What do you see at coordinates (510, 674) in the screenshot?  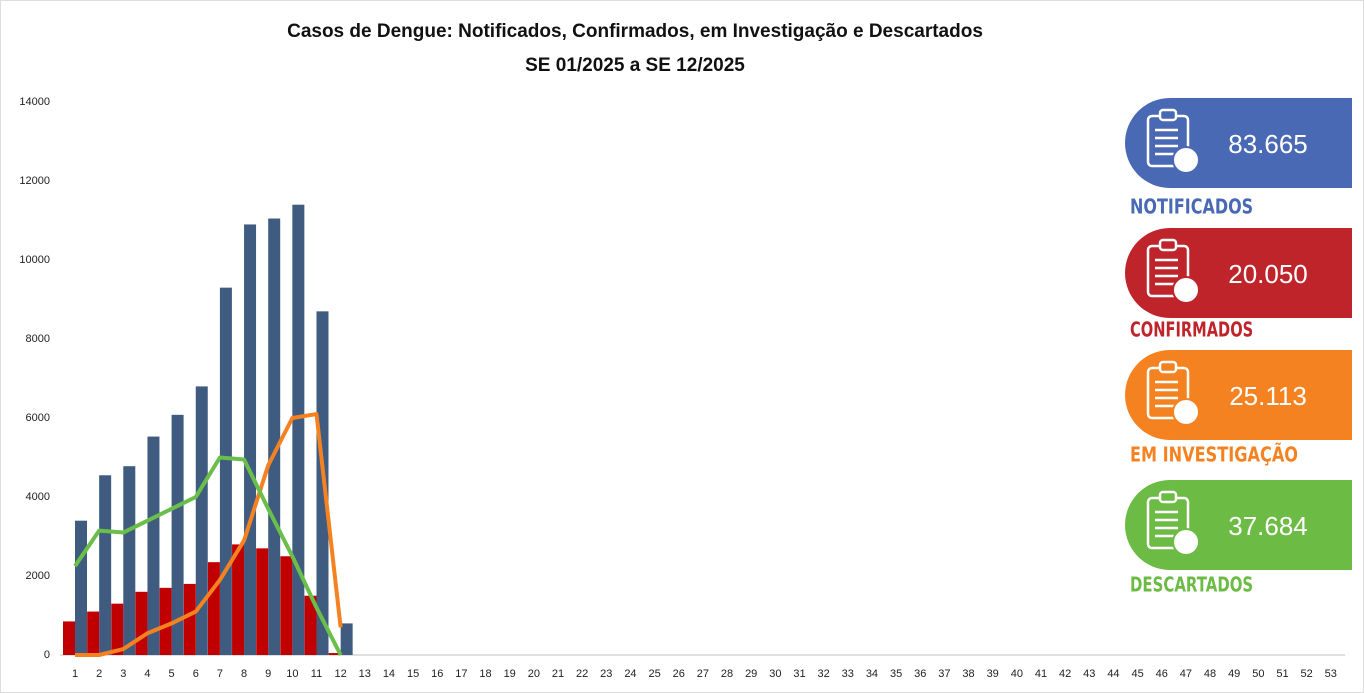 I see `x-tick-label: 19` at bounding box center [510, 674].